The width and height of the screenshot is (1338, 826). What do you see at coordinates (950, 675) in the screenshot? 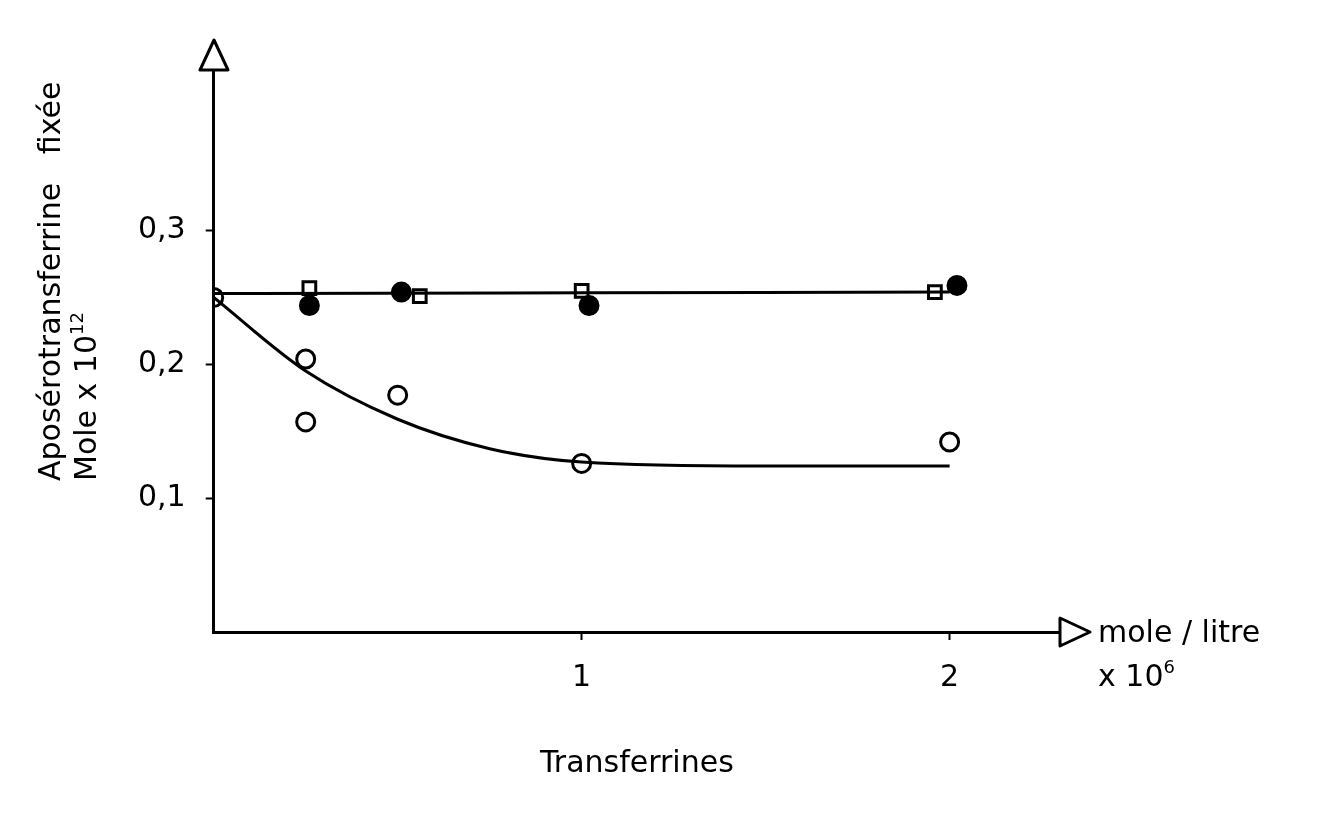
I see `x-tick-label: 2` at bounding box center [950, 675].